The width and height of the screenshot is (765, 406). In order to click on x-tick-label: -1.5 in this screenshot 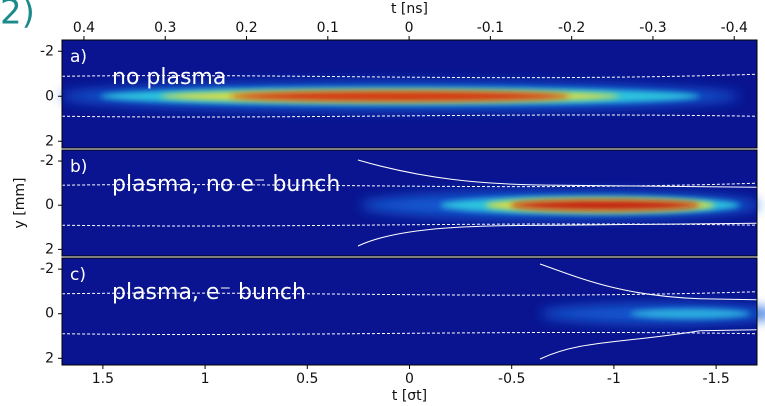, I will do `click(715, 379)`.